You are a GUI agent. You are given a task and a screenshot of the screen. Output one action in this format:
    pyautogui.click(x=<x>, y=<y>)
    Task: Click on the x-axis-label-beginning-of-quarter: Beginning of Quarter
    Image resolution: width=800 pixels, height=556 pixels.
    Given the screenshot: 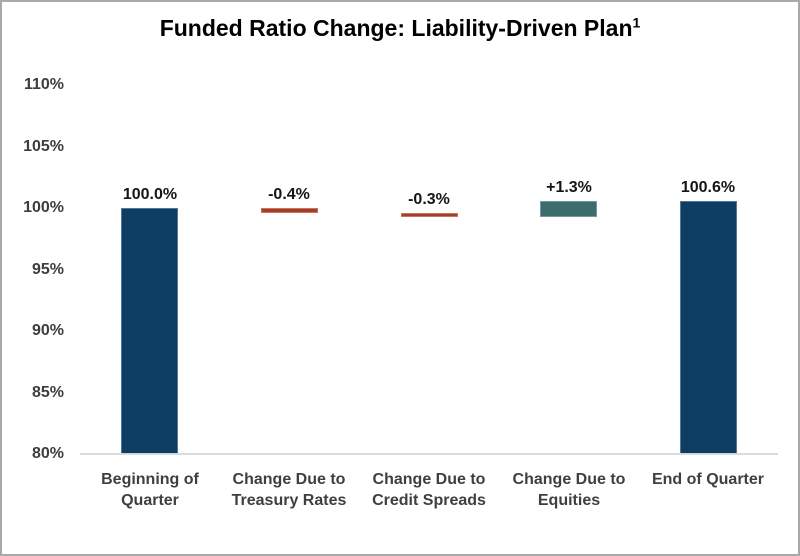 What is the action you would take?
    pyautogui.click(x=150, y=490)
    